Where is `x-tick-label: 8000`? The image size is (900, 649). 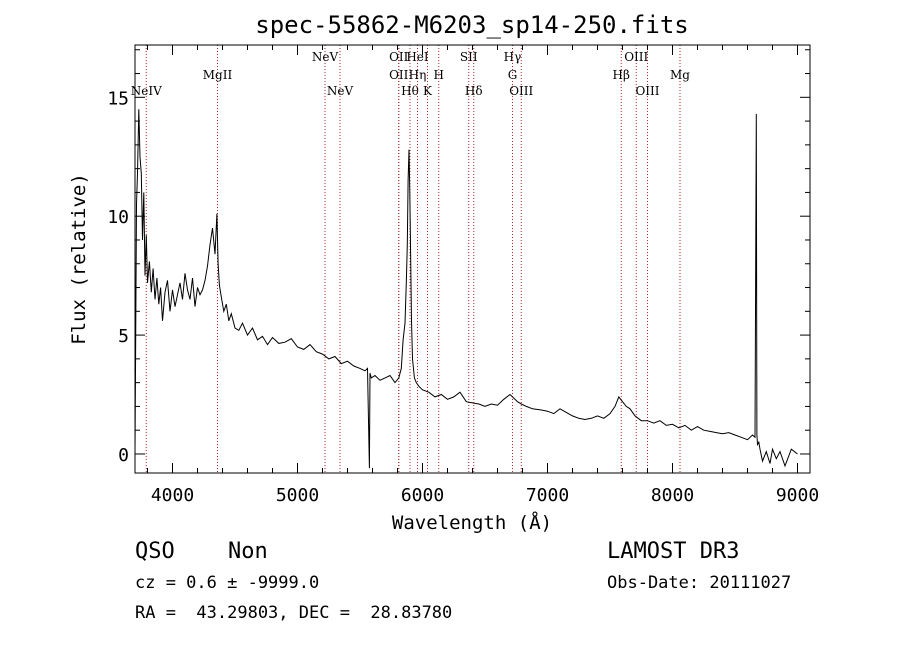 x-tick-label: 8000 is located at coordinates (672, 495).